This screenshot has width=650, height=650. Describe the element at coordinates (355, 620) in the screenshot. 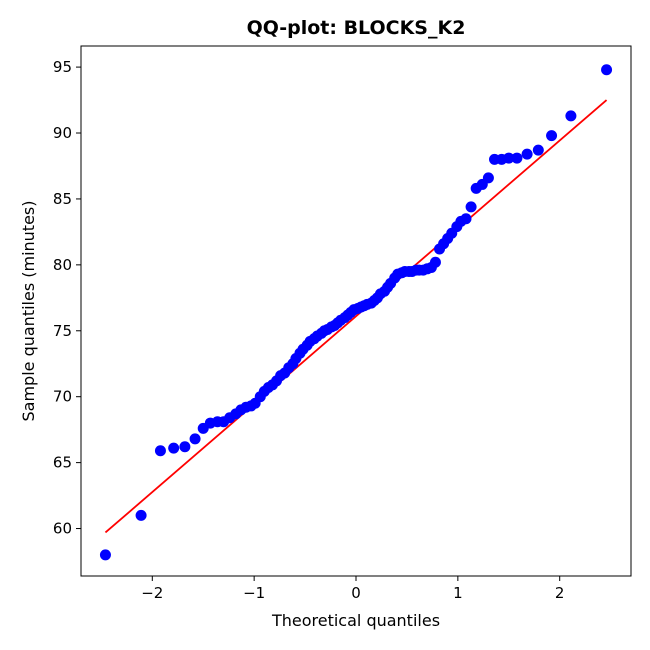

I see `x-axis-label: Theoretical quantiles` at that location.